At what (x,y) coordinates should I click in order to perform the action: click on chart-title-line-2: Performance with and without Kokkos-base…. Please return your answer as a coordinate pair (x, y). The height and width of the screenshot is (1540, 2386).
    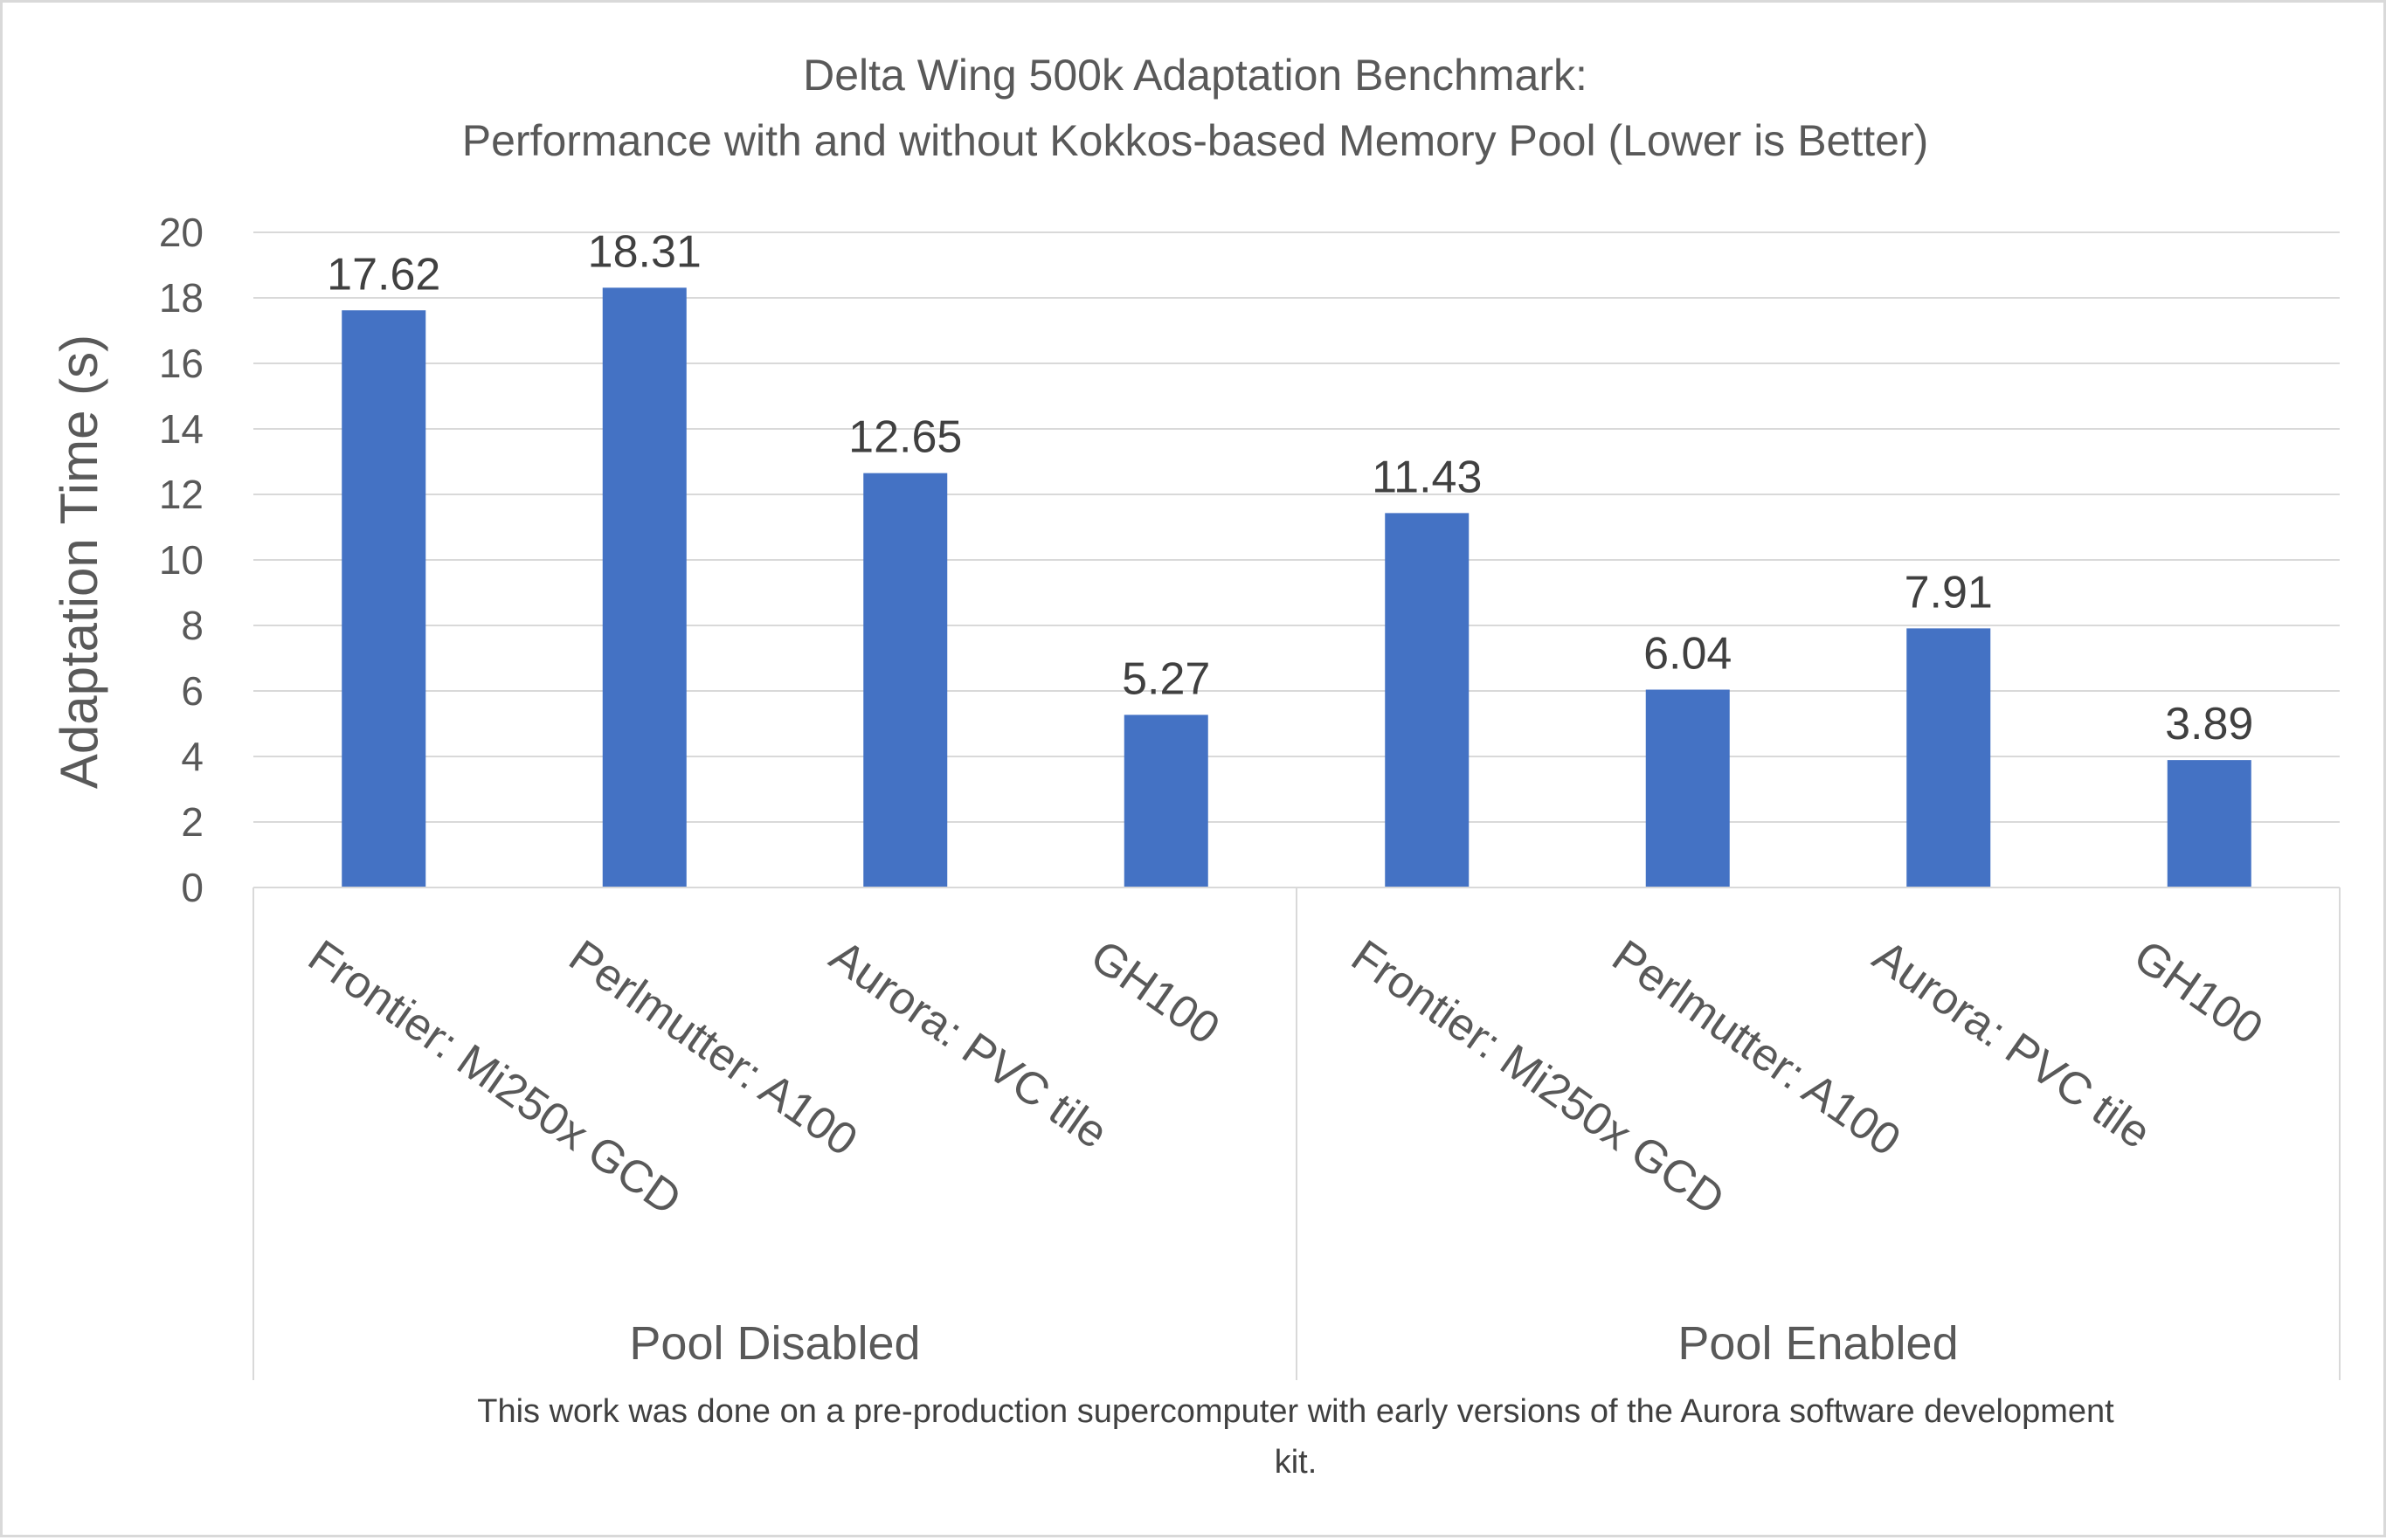
    Looking at the image, I should click on (1195, 140).